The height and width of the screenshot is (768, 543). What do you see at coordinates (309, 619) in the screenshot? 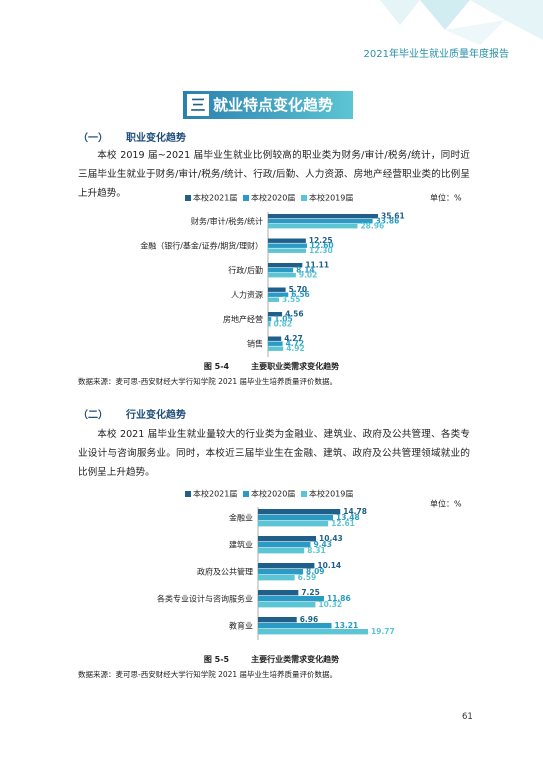
I see `value-label: 6.96` at bounding box center [309, 619].